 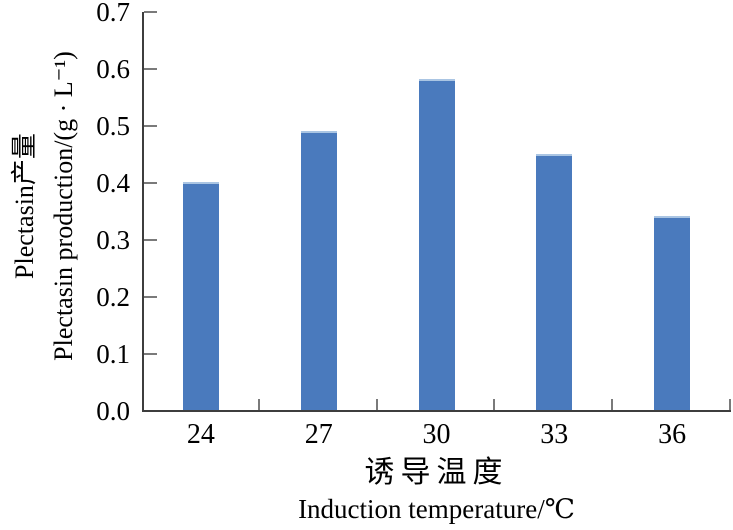 What do you see at coordinates (113, 13) in the screenshot?
I see `y-tick-label: 0.7` at bounding box center [113, 13].